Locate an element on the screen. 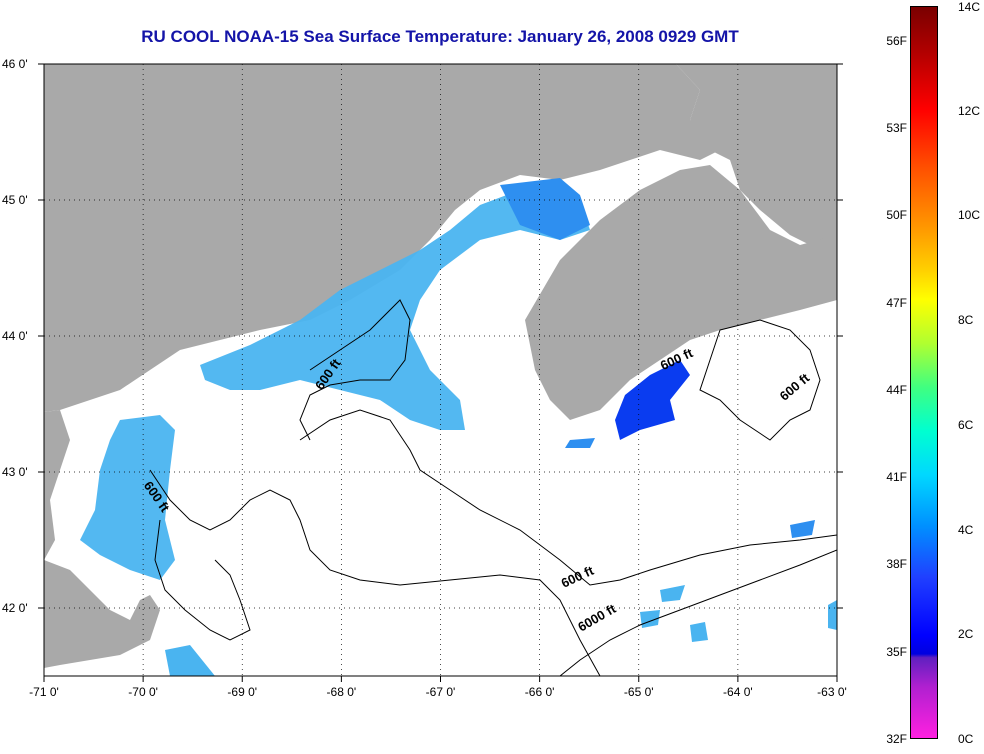  land-nova-scotia is located at coordinates (681, 292).